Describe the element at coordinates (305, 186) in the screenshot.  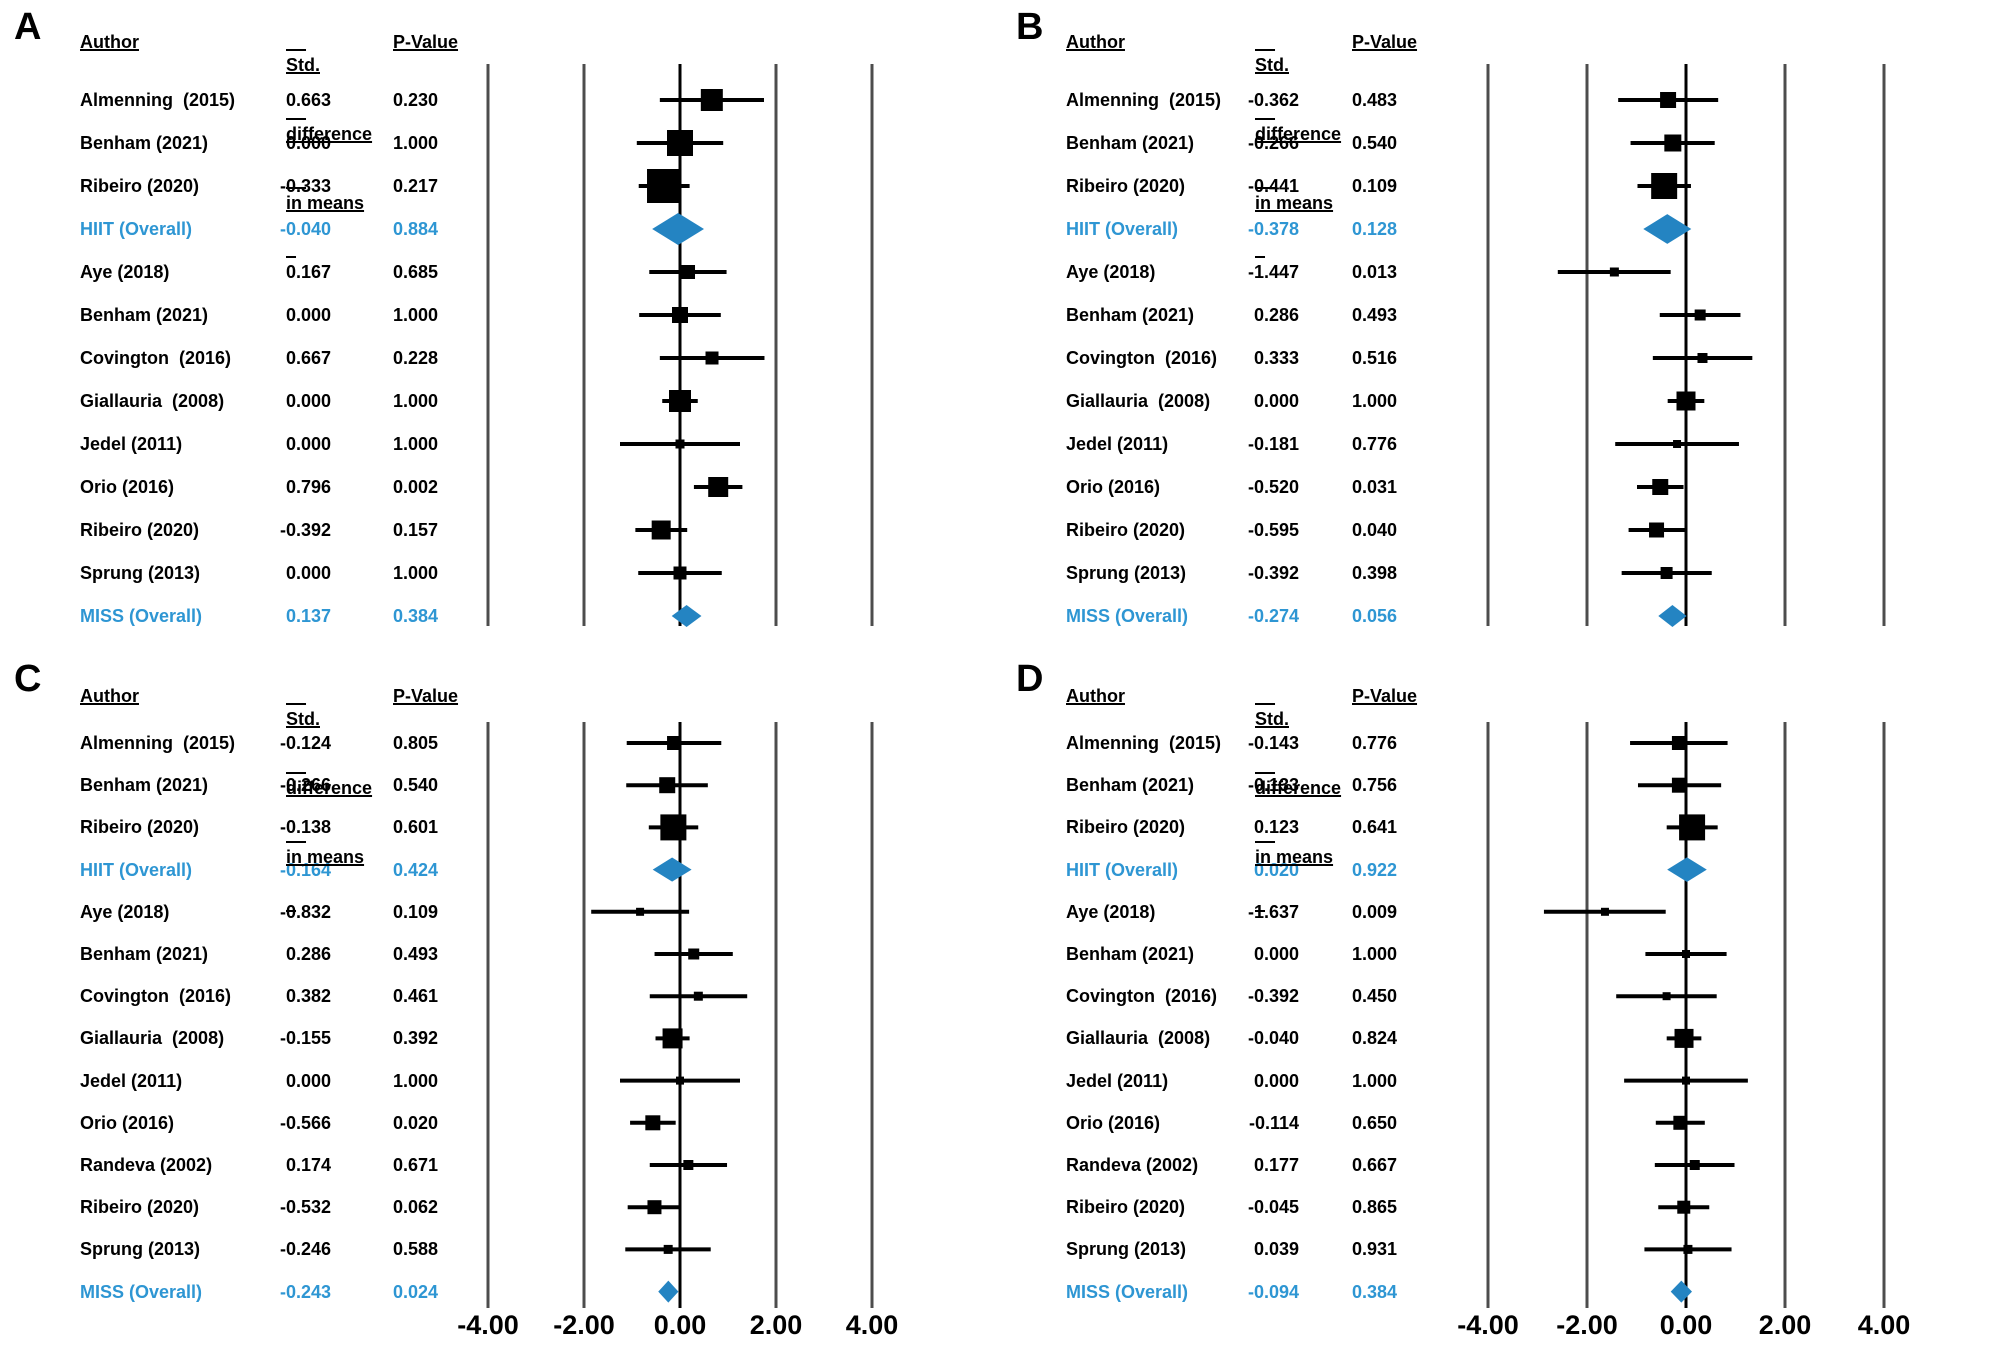
I see `std-diff-value: -0.333` at that location.